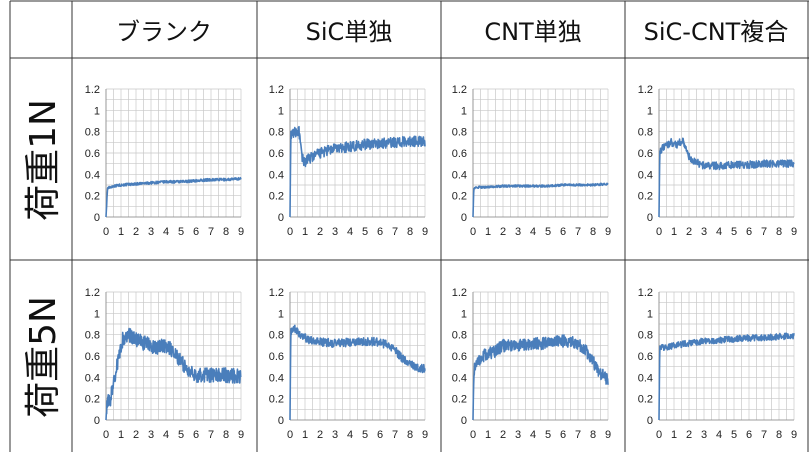 The height and width of the screenshot is (452, 809). What do you see at coordinates (43, 357) in the screenshot?
I see `row-label-load-5n: 荷重5N` at bounding box center [43, 357].